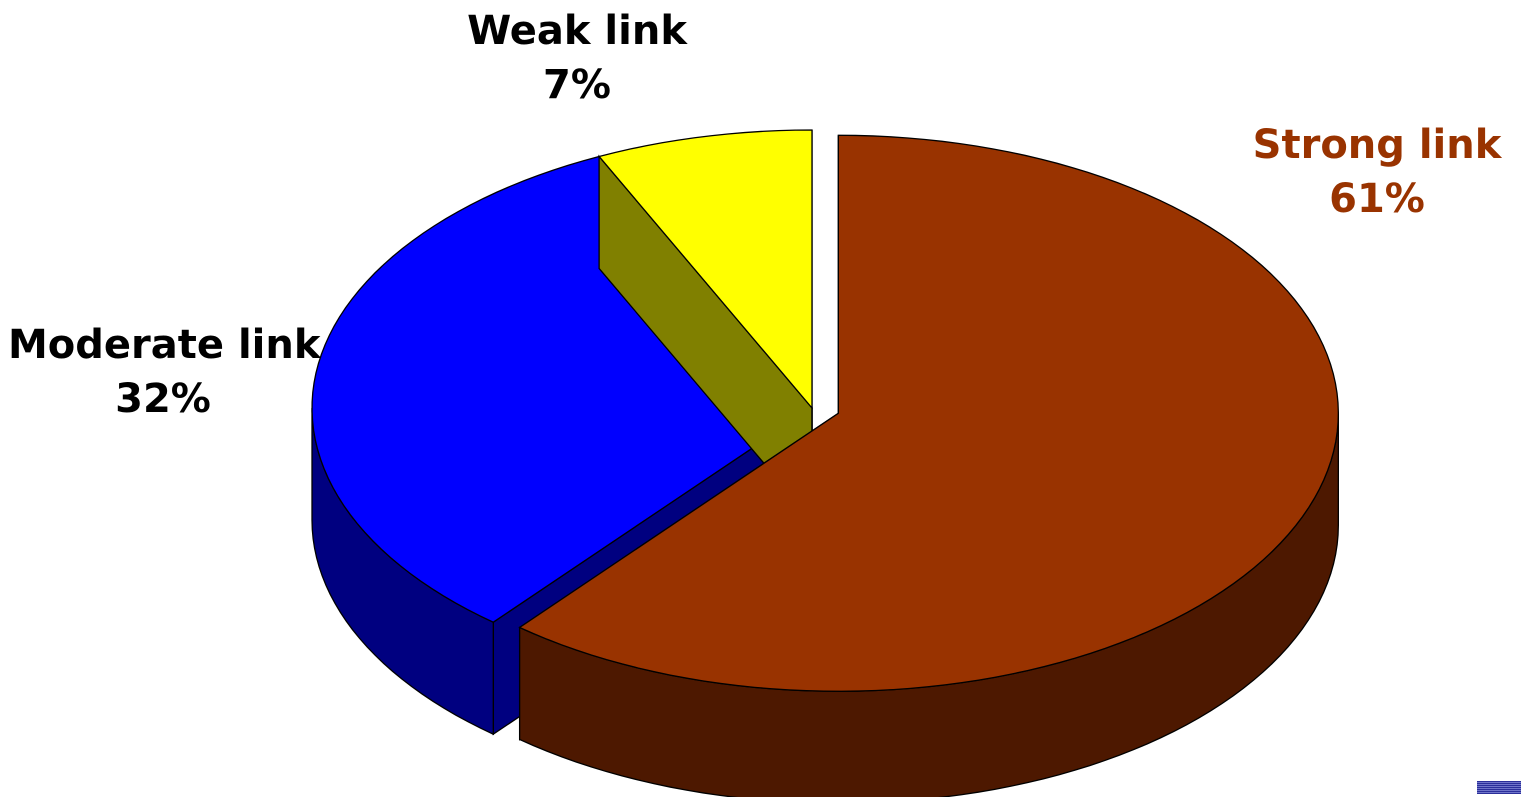 The image size is (1530, 797). I want to click on label-strong-link-percent: 61%, so click(1377, 199).